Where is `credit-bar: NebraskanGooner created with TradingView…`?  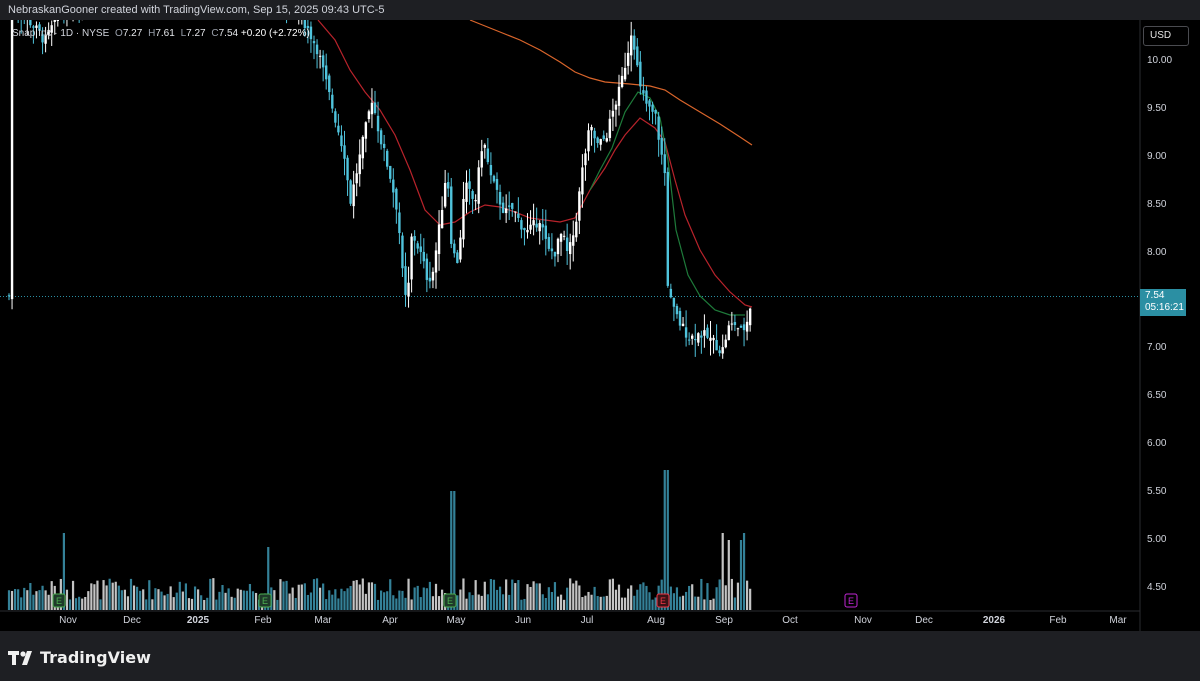
credit-bar: NebraskanGooner created with TradingView… is located at coordinates (600, 10).